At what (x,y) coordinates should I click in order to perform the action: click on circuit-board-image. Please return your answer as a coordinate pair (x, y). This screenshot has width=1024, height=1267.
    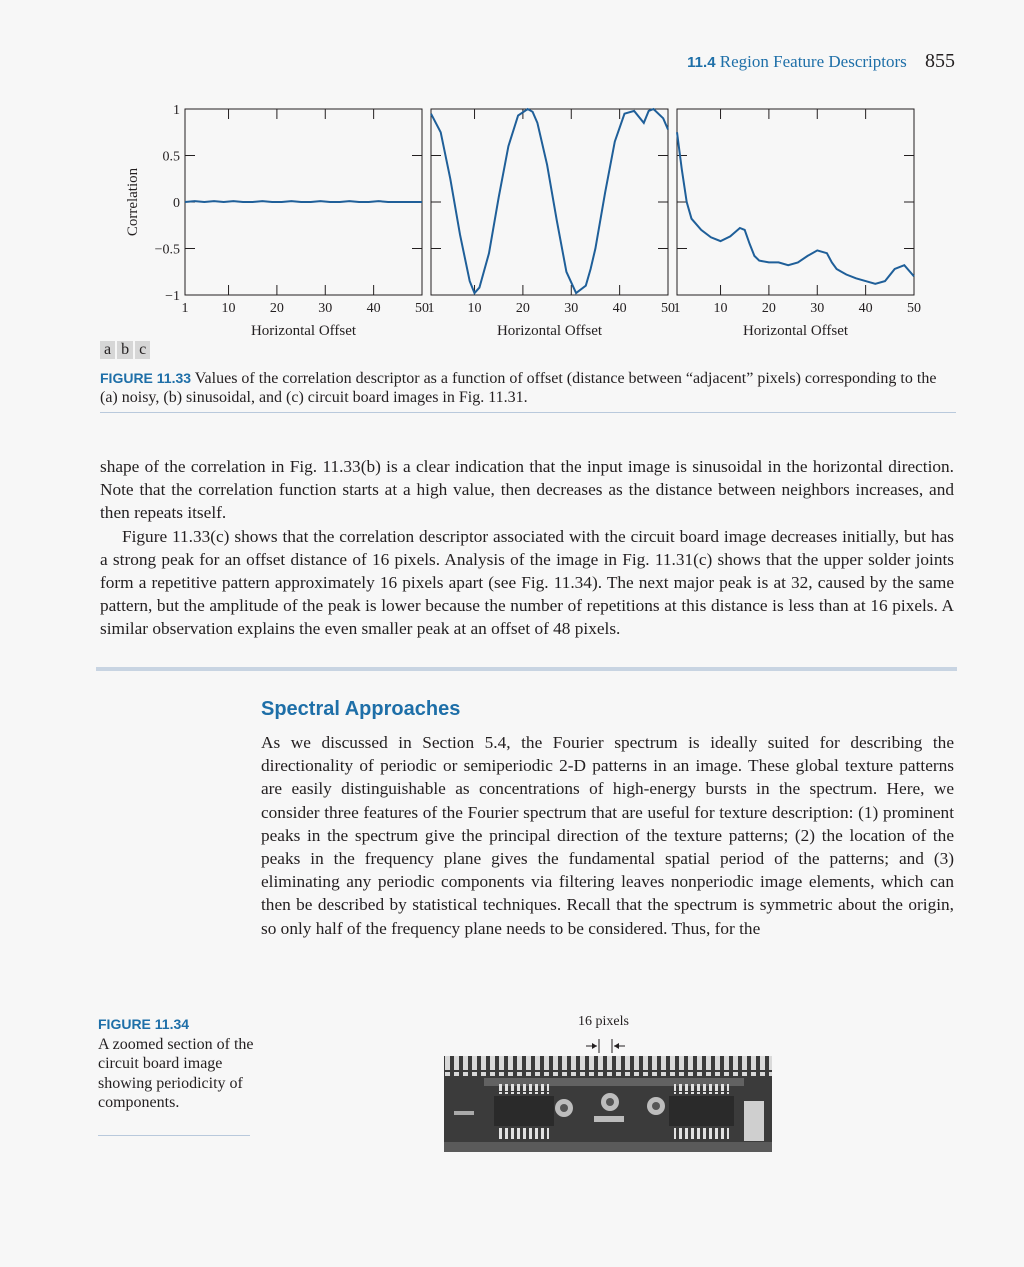
    Looking at the image, I should click on (608, 1104).